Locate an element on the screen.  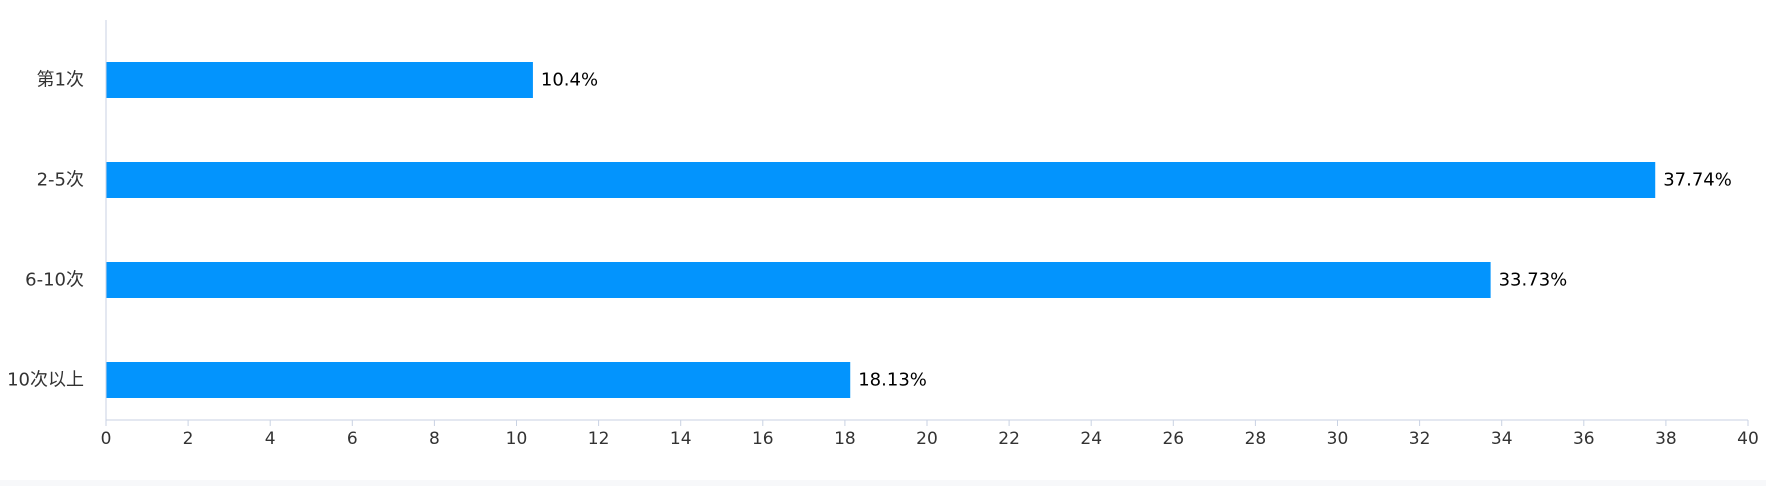
category-label: 第1次 is located at coordinates (60, 80).